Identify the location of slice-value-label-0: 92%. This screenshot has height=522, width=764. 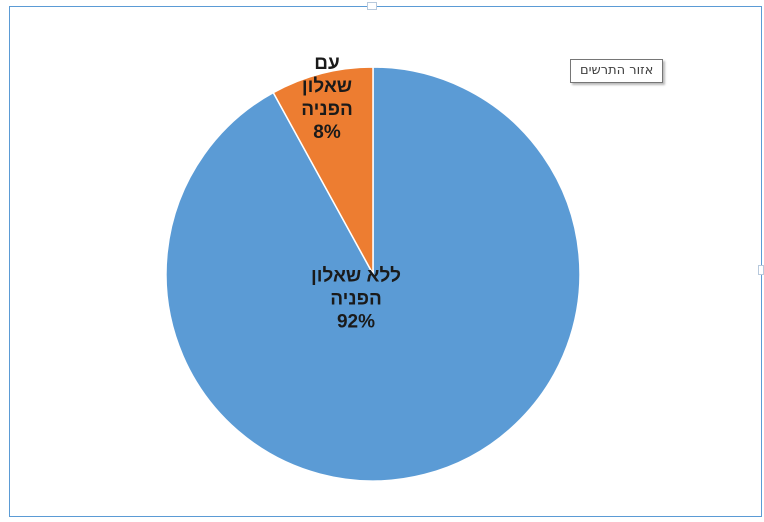
(356, 322).